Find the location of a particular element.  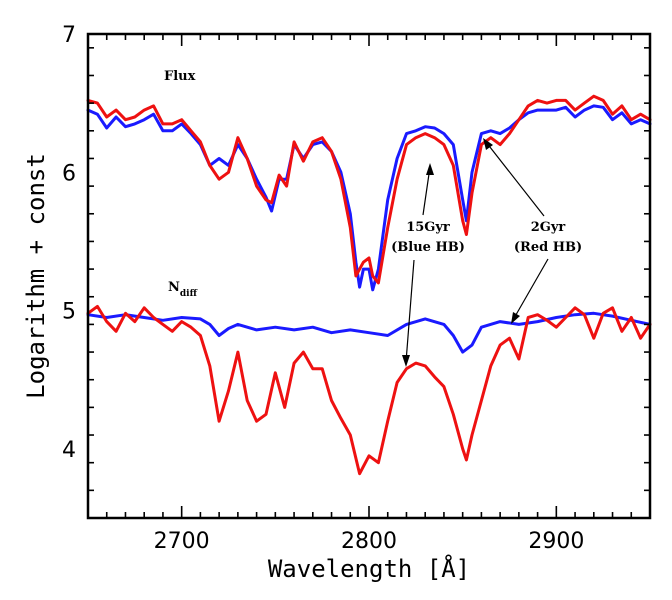

y-tick-label: 6 is located at coordinates (69, 173).